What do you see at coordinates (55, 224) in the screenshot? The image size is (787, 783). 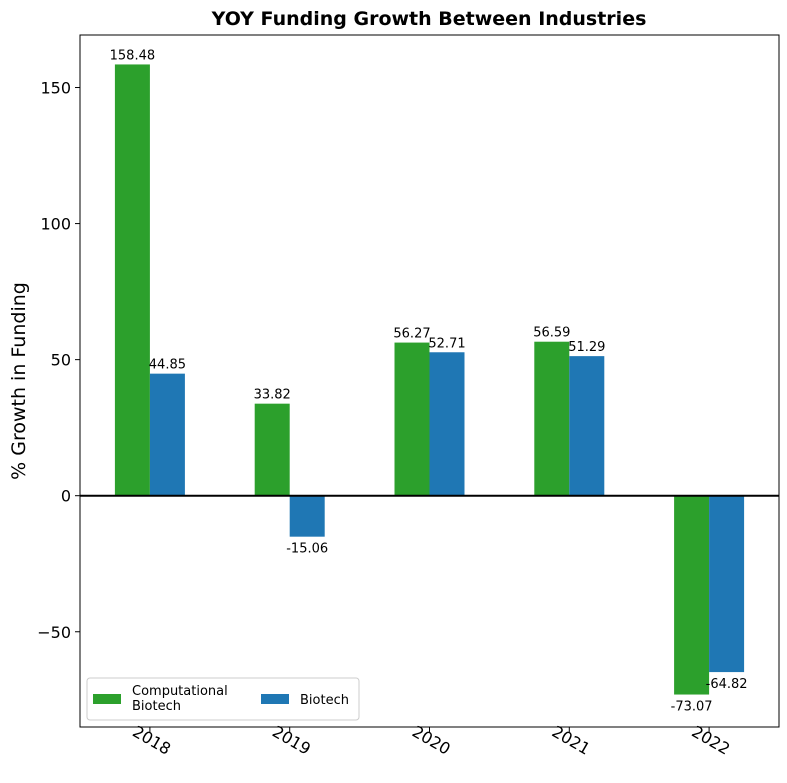 I see `y-tick-label: 100` at bounding box center [55, 224].